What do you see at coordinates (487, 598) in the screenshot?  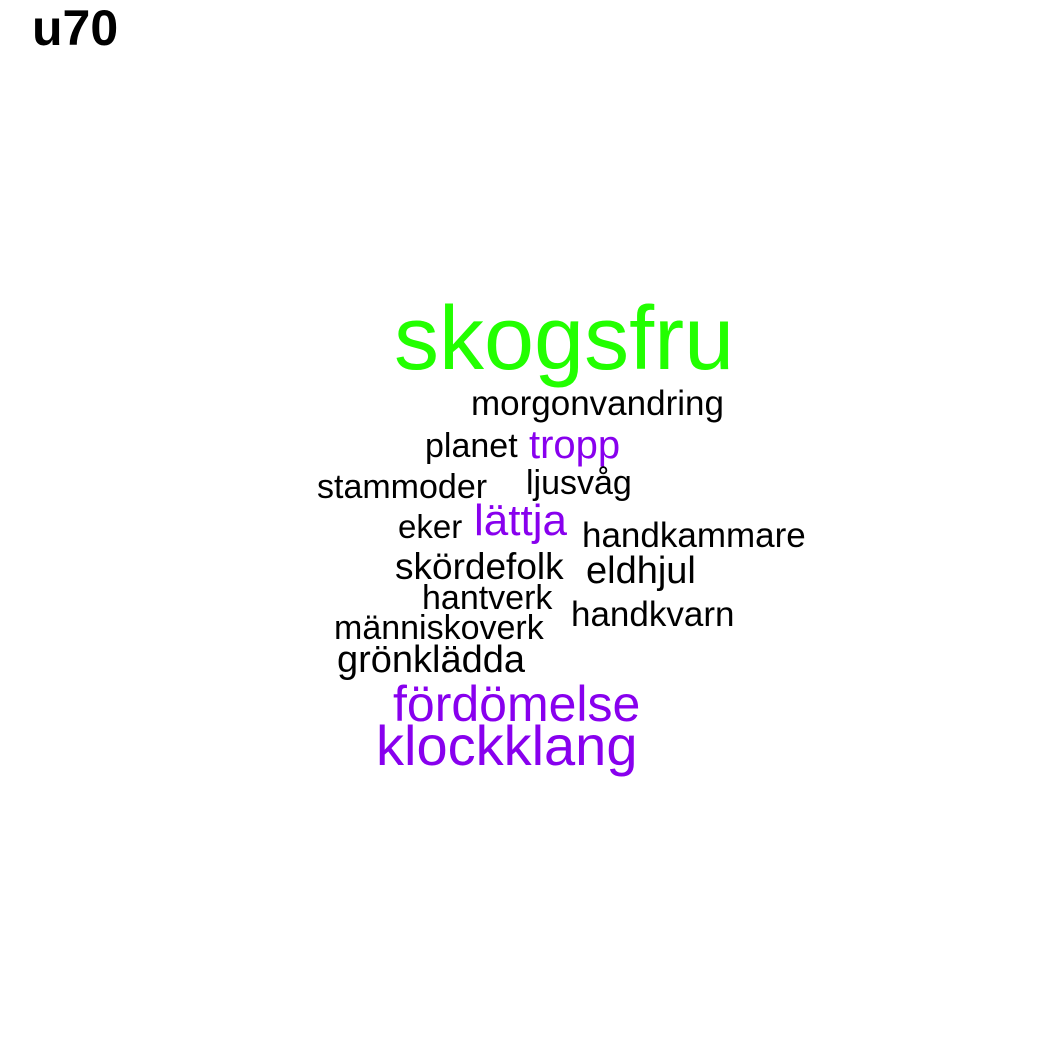 I see `word-hantverk: hantverk` at bounding box center [487, 598].